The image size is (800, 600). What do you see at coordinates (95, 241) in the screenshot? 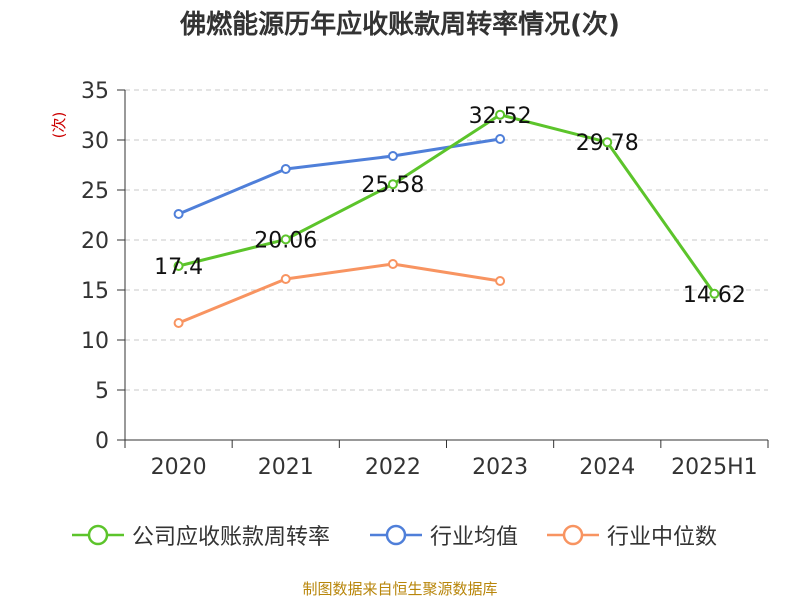
I see `y-tick-label: 20` at bounding box center [95, 241].